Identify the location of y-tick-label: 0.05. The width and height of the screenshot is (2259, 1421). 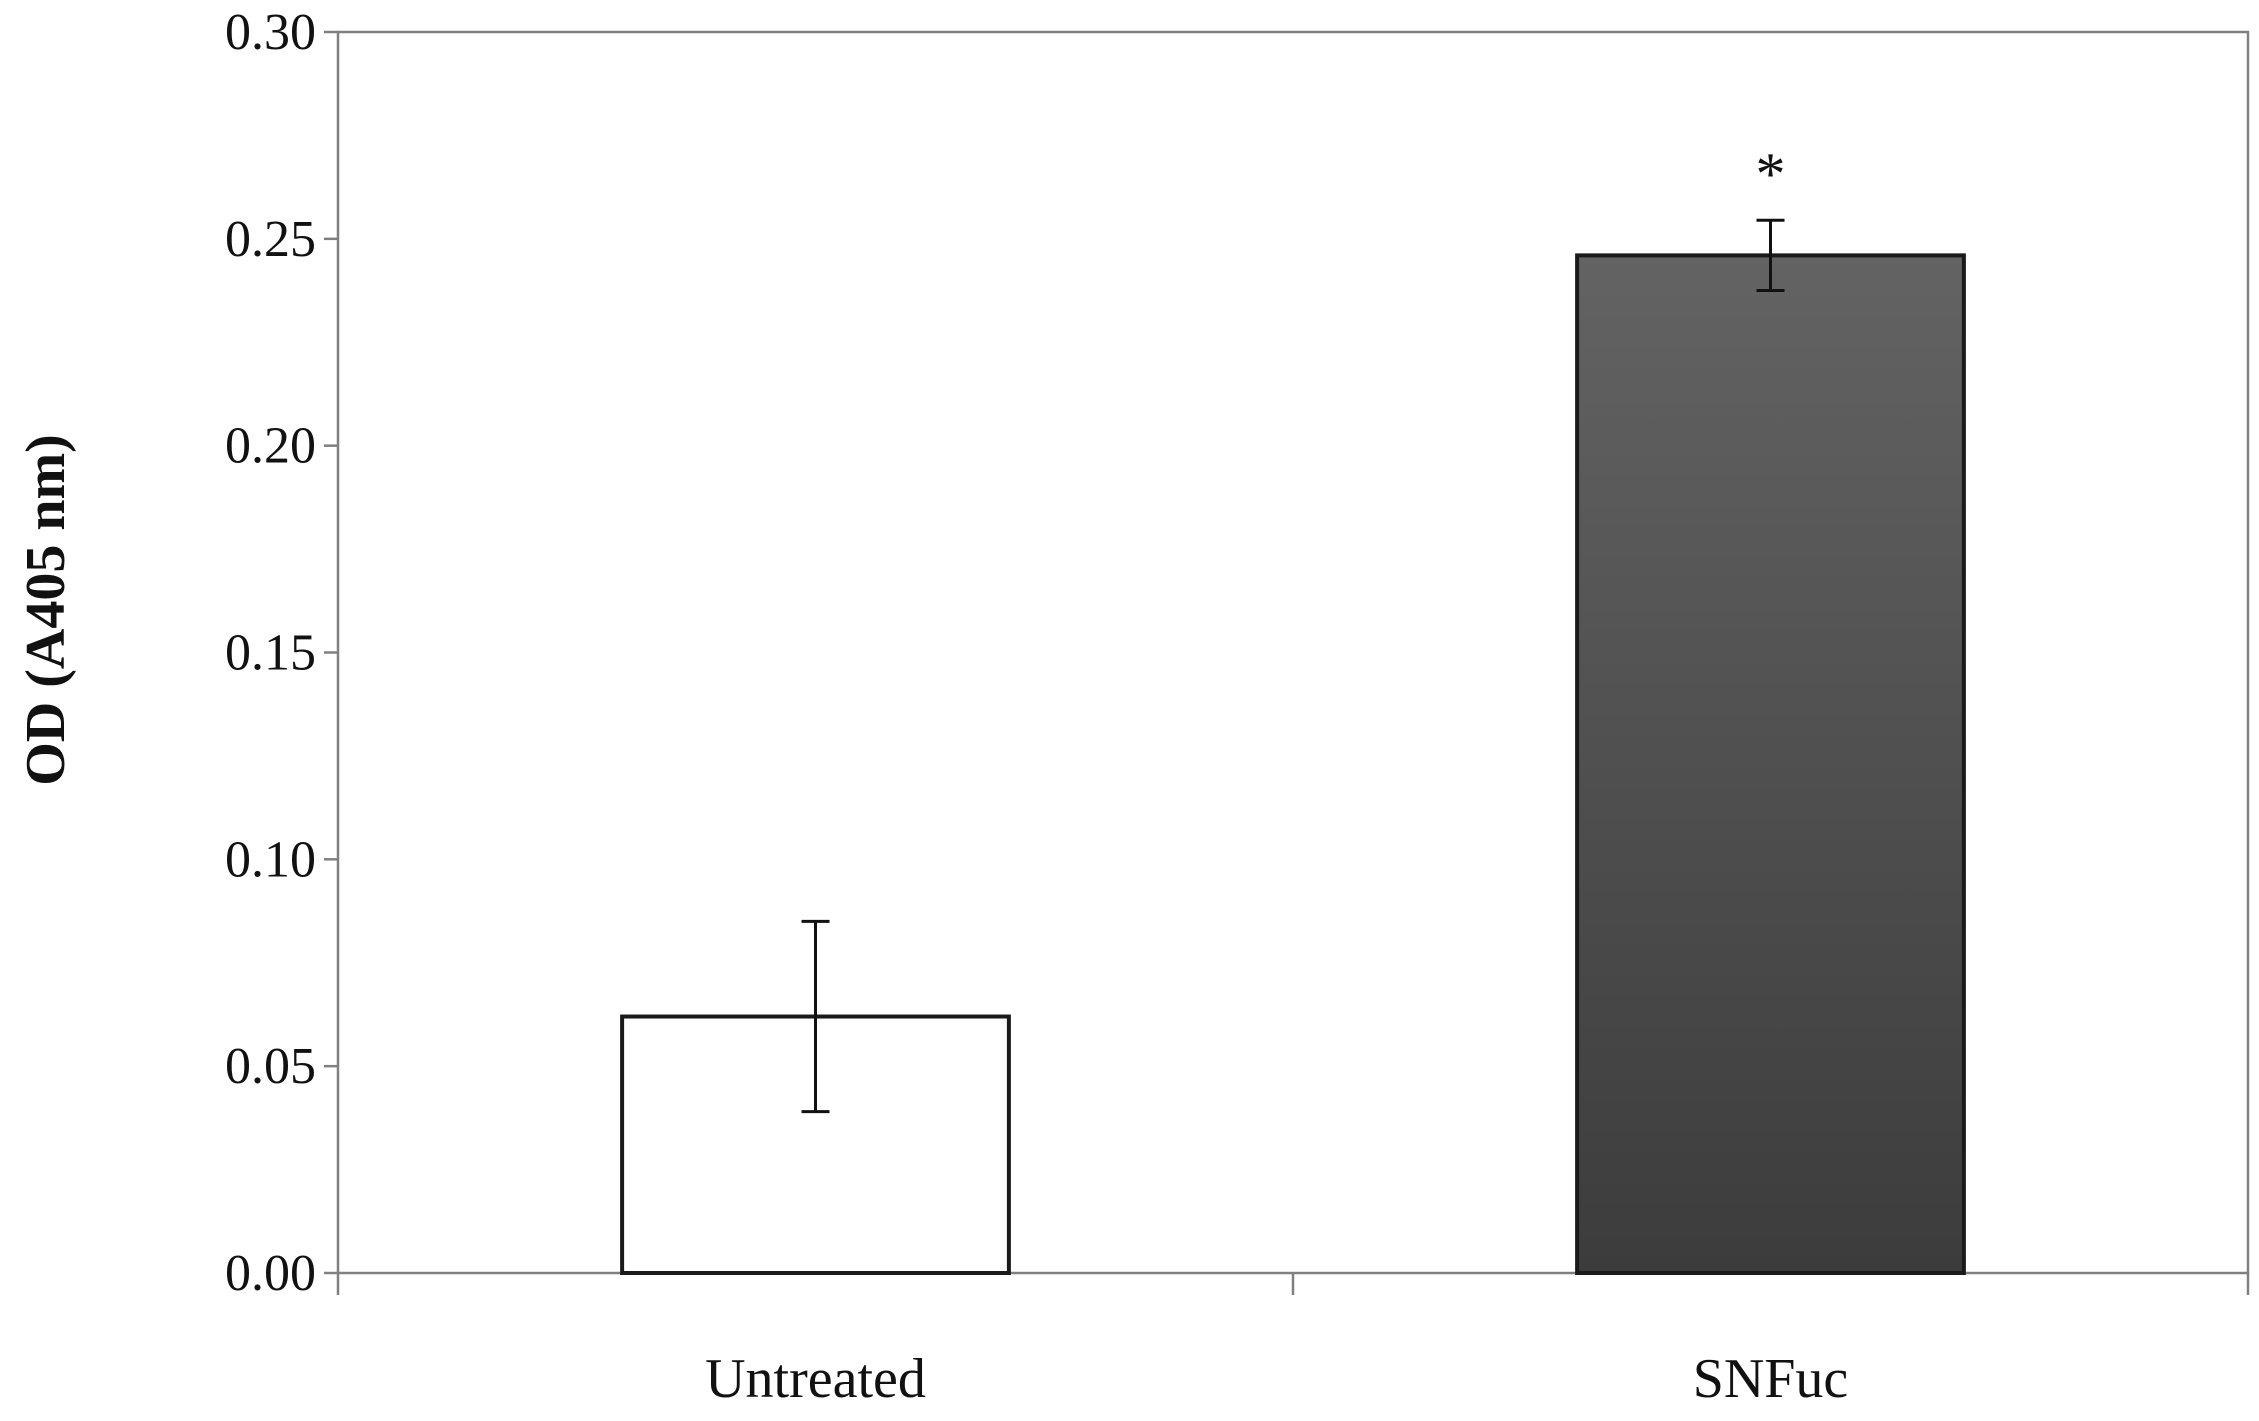
(270, 1066).